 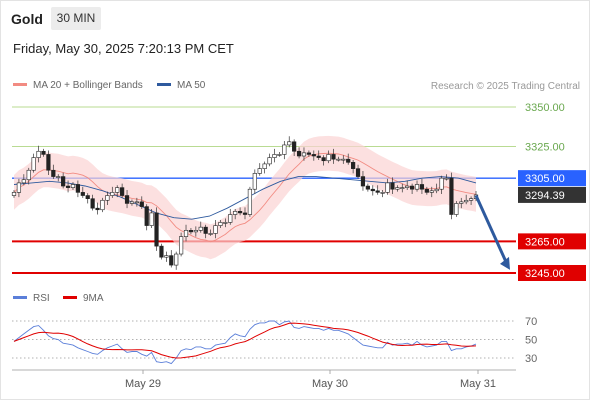 I want to click on legend-ma20: MA 20 + Bollinger Bands, so click(x=78, y=85).